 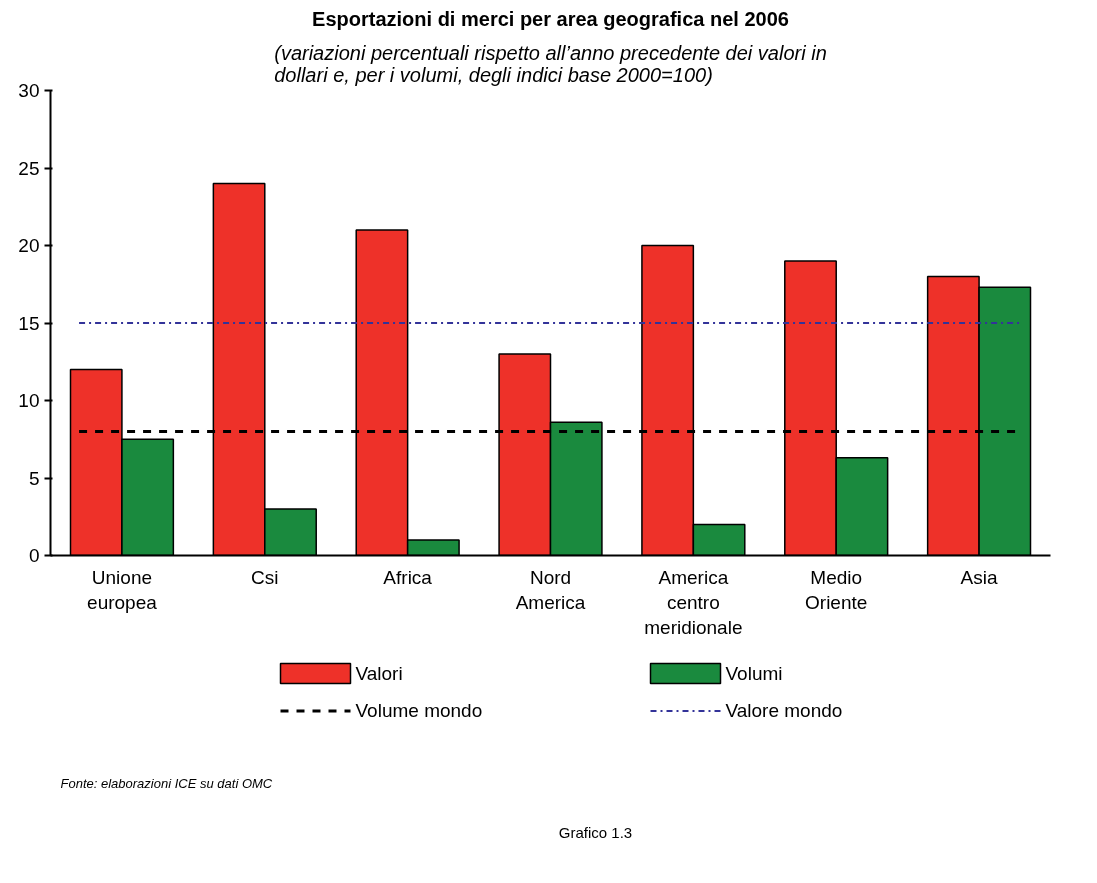 What do you see at coordinates (29, 168) in the screenshot?
I see `y-tick-label: 25` at bounding box center [29, 168].